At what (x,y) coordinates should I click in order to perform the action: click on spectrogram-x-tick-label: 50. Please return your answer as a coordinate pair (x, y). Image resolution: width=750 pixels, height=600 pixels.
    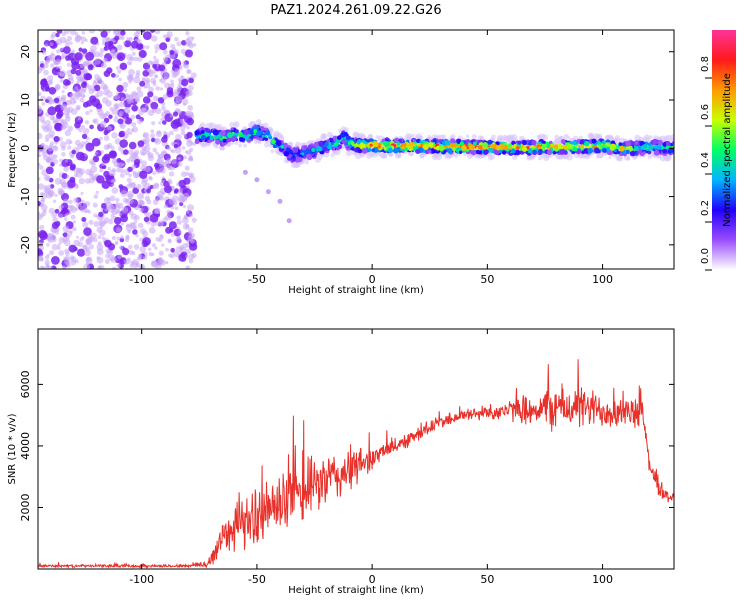
    Looking at the image, I should click on (487, 279).